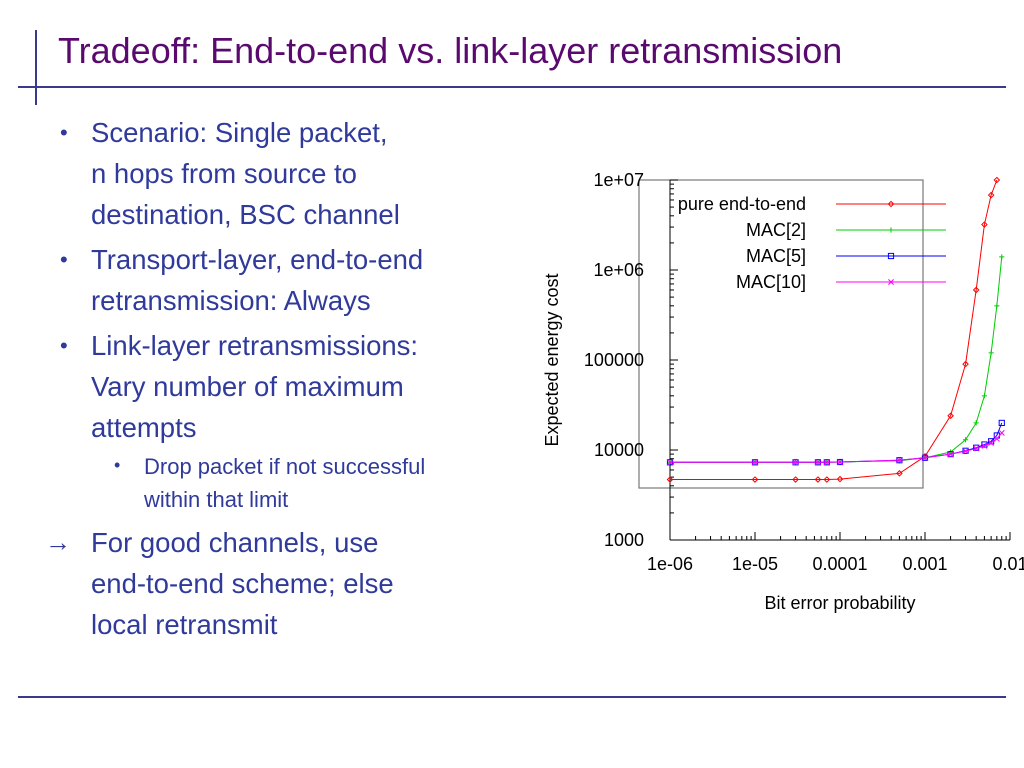 This screenshot has width=1024, height=768. Describe the element at coordinates (36, 67) in the screenshot. I see `title-vertical-rule` at that location.